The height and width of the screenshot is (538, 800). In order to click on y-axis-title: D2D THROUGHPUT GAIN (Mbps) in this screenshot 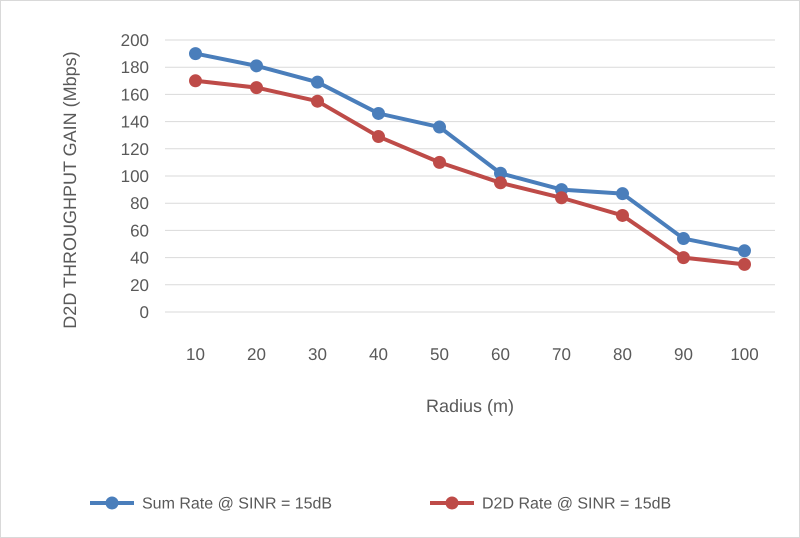, I will do `click(70, 190)`.